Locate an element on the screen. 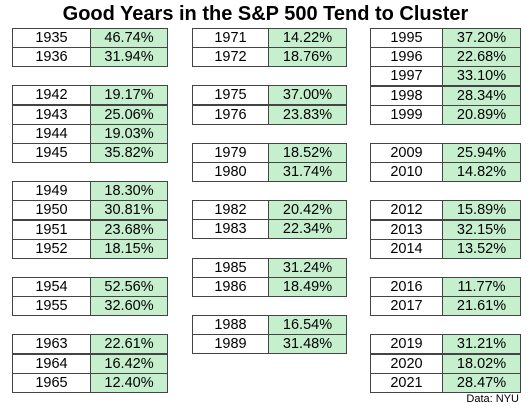  year-cell: 1952 is located at coordinates (51, 248).